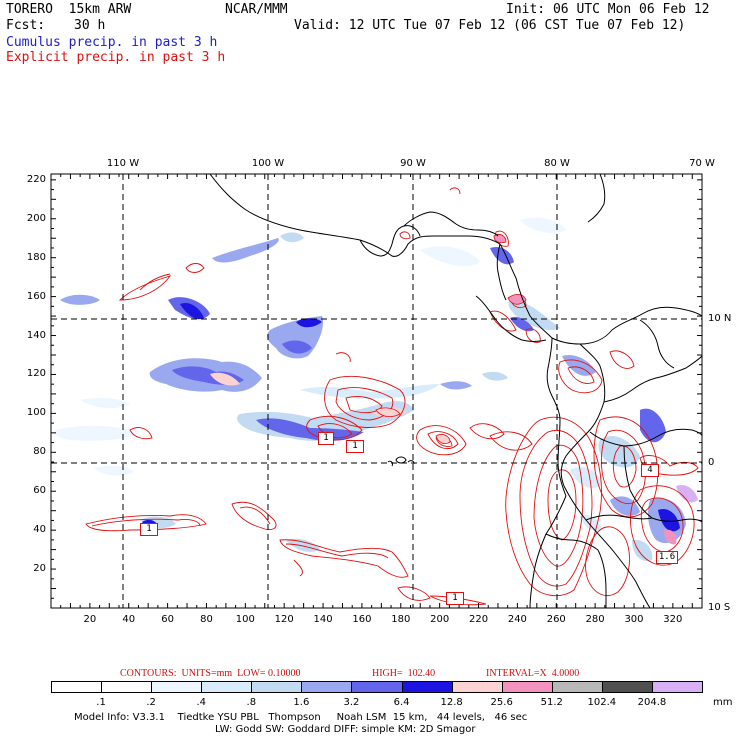 The height and width of the screenshot is (740, 740). I want to click on explicit-precip-cores, so click(451, 339).